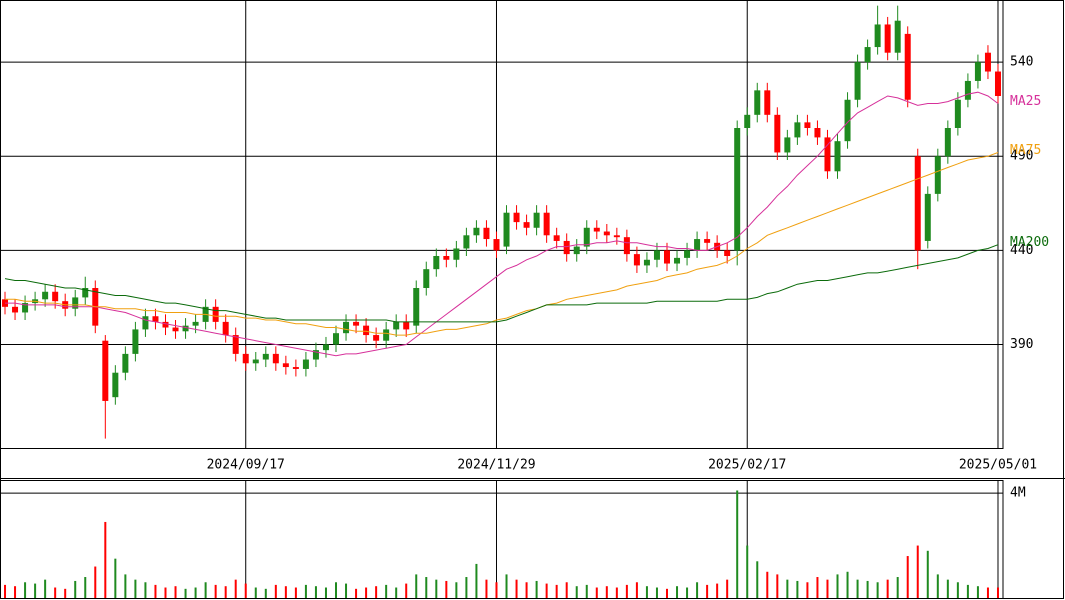 This screenshot has width=1065, height=600. What do you see at coordinates (1021, 156) in the screenshot?
I see `y-tick-label: 490` at bounding box center [1021, 156].